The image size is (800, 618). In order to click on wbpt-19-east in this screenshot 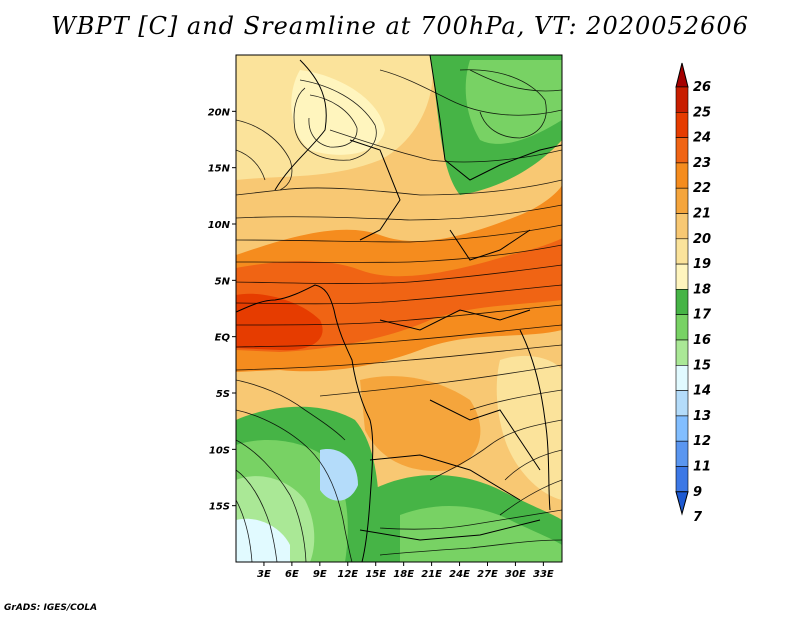, I will do `click(529, 427)`.